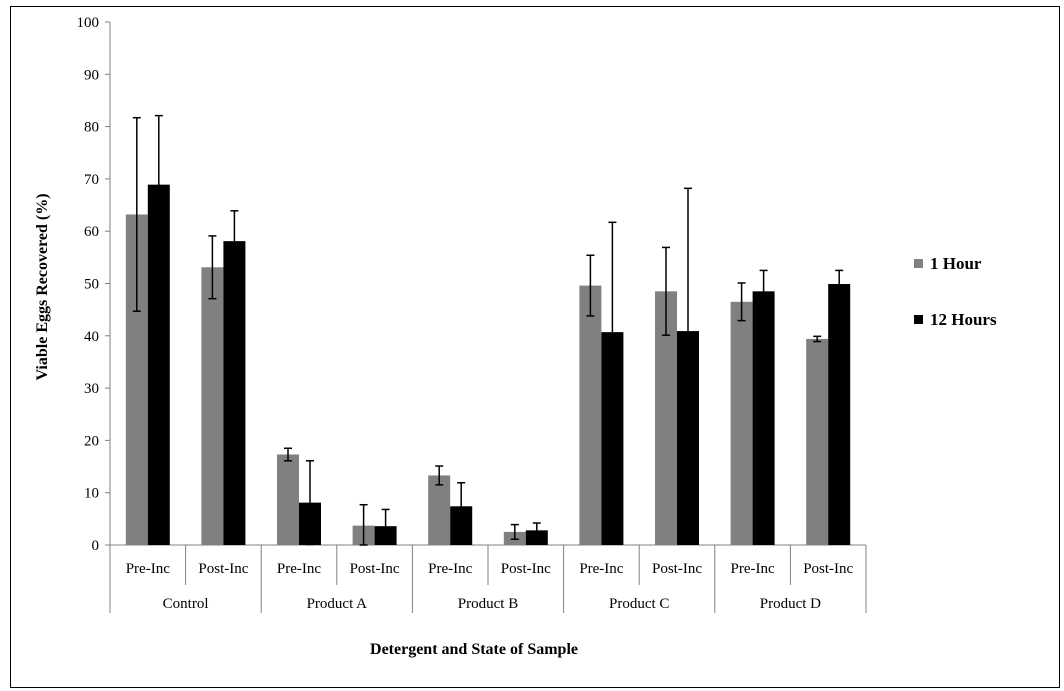 The height and width of the screenshot is (691, 1064). Describe the element at coordinates (186, 604) in the screenshot. I see `x-group-label: Control` at that location.